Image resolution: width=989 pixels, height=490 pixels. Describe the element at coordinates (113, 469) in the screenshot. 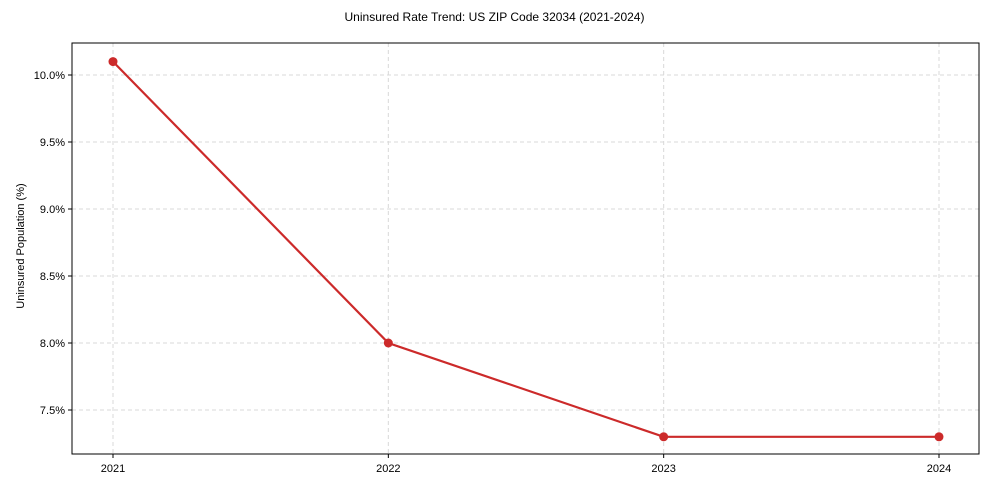

I see `x-tick-label: 2021` at that location.